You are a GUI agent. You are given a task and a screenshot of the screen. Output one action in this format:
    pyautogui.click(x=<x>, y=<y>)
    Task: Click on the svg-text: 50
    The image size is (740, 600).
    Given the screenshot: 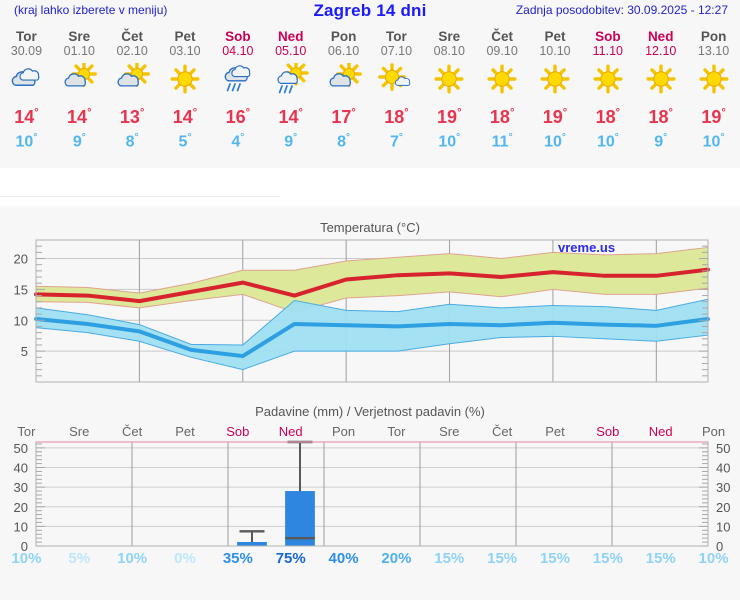 What is the action you would take?
    pyautogui.click(x=723, y=448)
    